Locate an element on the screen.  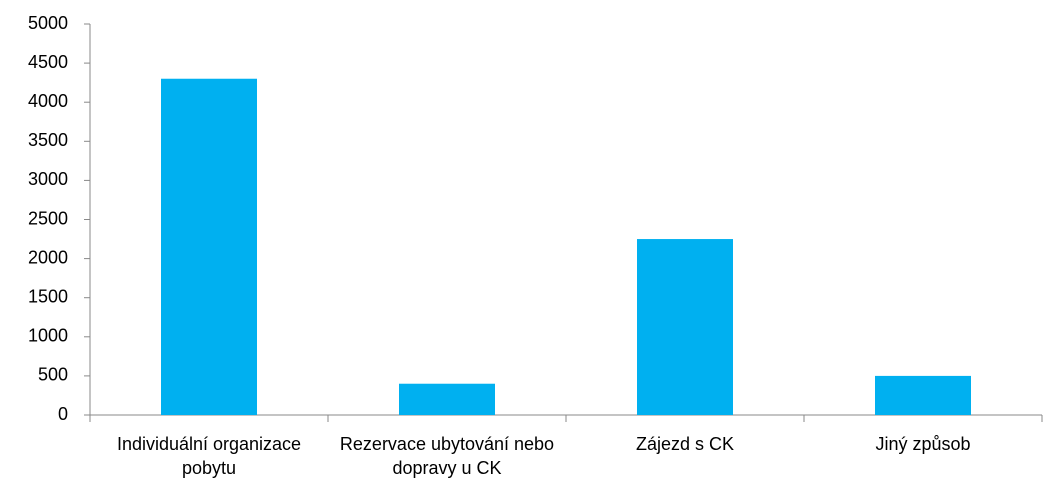
x-tick-label: Rezervace ubytování nebo dopravy u CK is located at coordinates (447, 456).